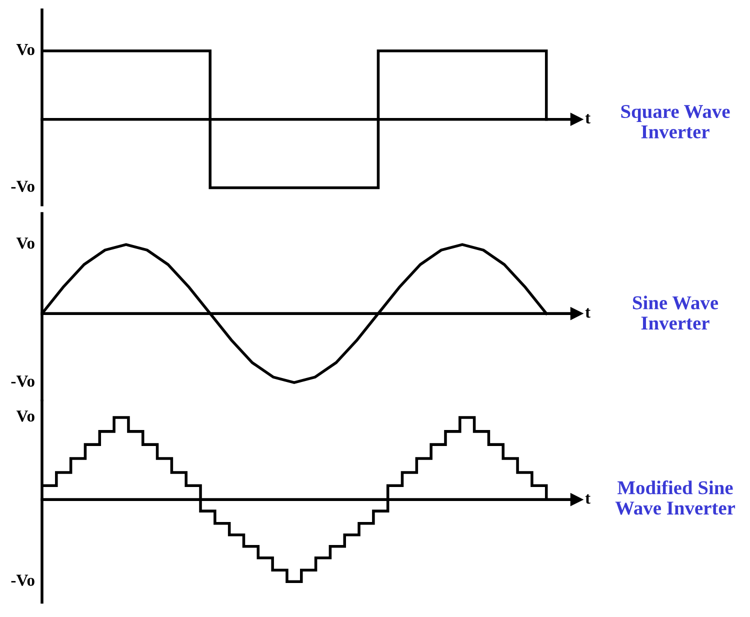 The width and height of the screenshot is (750, 617). What do you see at coordinates (675, 313) in the screenshot?
I see `text: Sine Wave Inverter` at bounding box center [675, 313].